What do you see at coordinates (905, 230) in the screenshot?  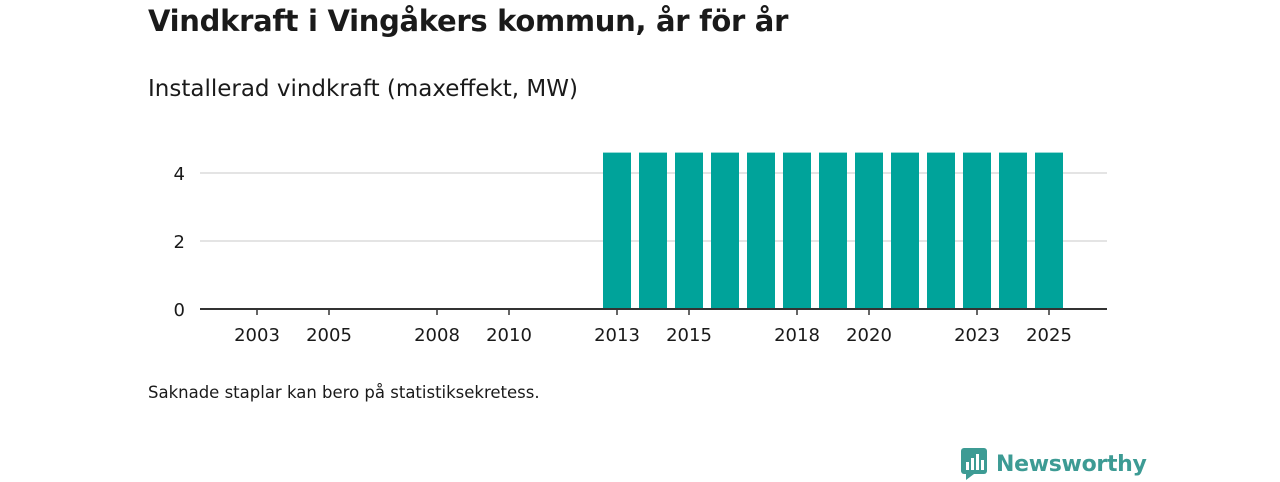 I see `bar-2021` at bounding box center [905, 230].